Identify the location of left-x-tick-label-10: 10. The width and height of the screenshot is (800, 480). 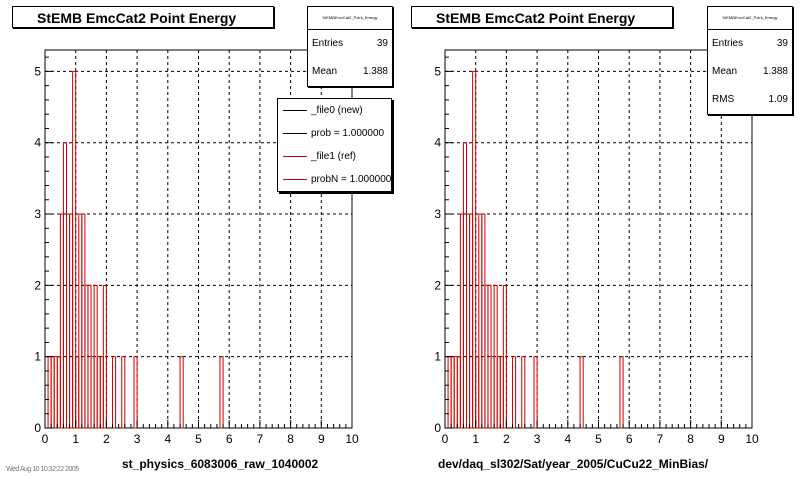
(352, 439).